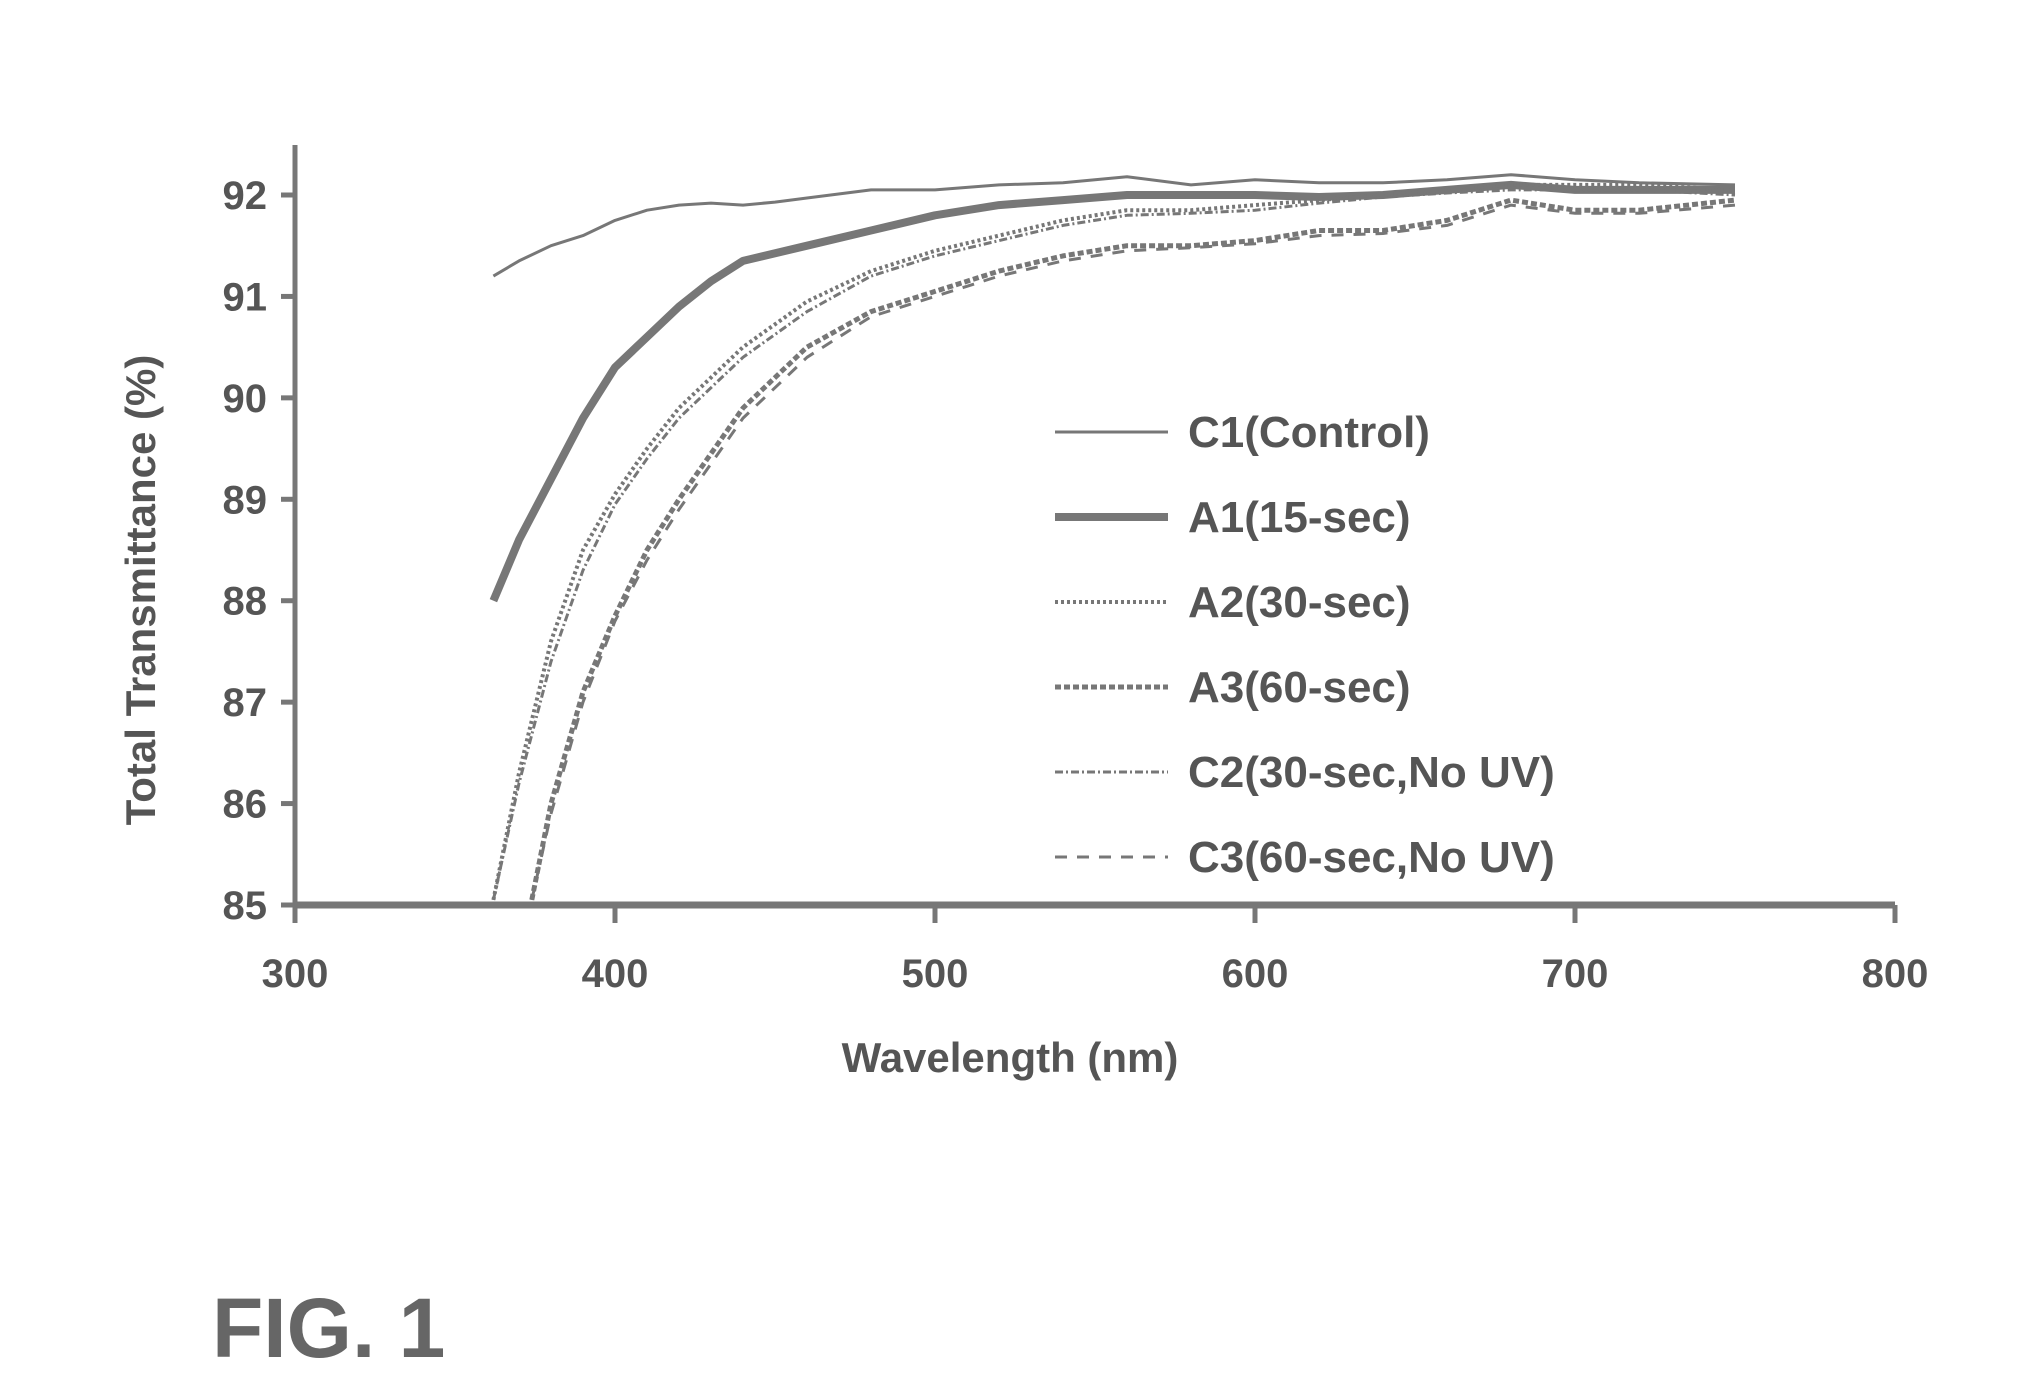 Image resolution: width=2042 pixels, height=1376 pixels. What do you see at coordinates (935, 974) in the screenshot?
I see `x-tick-label: 500` at bounding box center [935, 974].